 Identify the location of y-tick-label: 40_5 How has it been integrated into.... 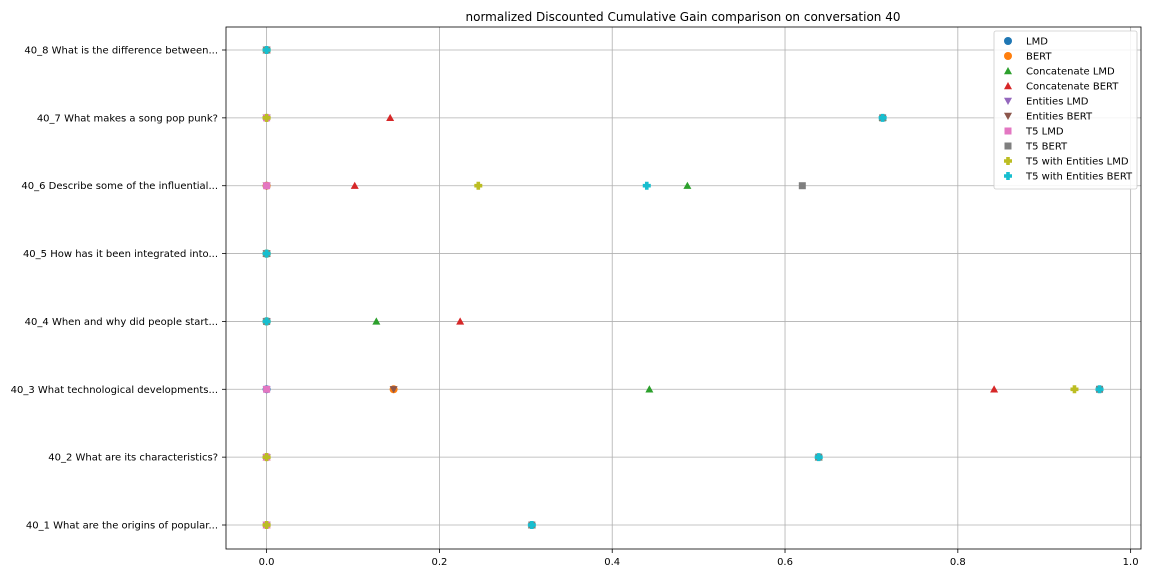
(120, 254).